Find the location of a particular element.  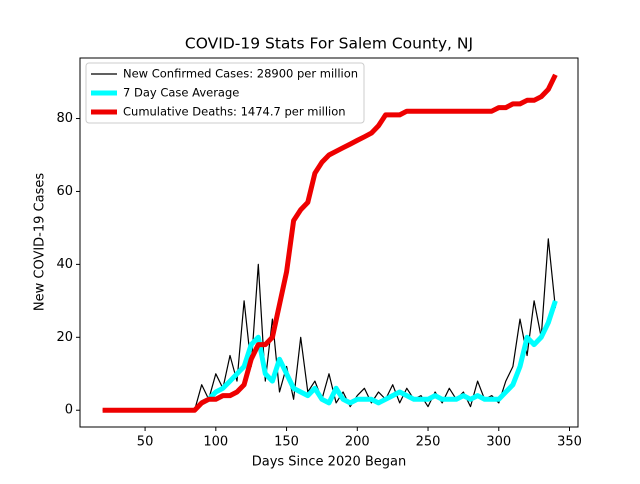

legend-box is located at coordinates (225, 93).